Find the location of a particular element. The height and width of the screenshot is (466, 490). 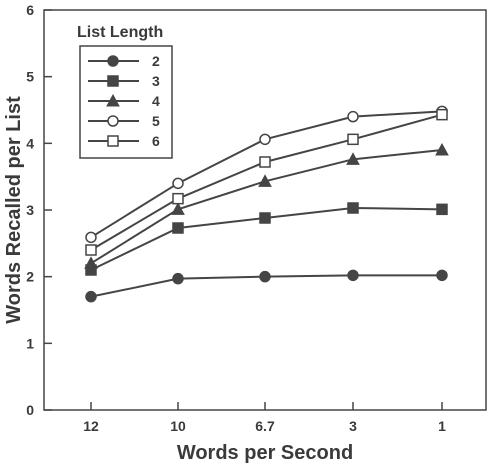

x-tick-label: 12 is located at coordinates (91, 426).